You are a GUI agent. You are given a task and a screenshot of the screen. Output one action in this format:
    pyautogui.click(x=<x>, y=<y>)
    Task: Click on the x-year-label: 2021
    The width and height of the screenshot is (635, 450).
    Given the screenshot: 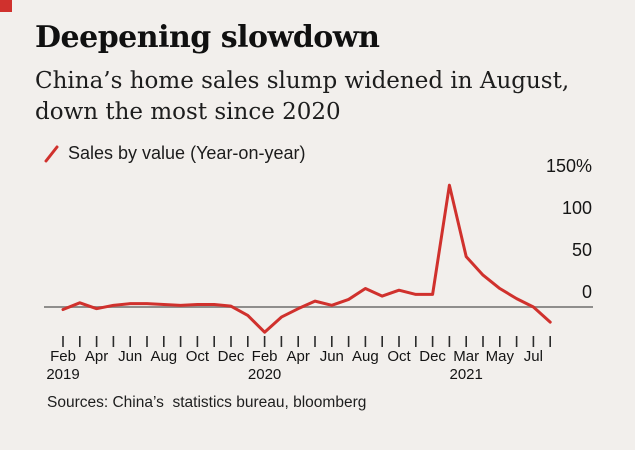 What is the action you would take?
    pyautogui.click(x=466, y=374)
    